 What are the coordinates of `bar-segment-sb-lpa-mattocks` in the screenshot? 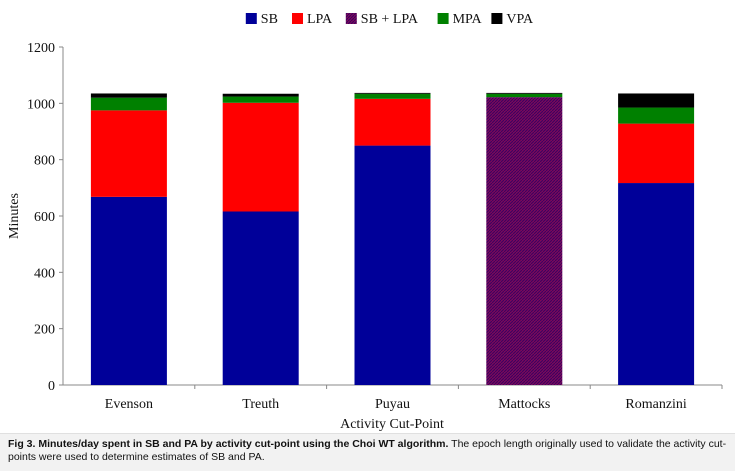 It's located at (524, 241).